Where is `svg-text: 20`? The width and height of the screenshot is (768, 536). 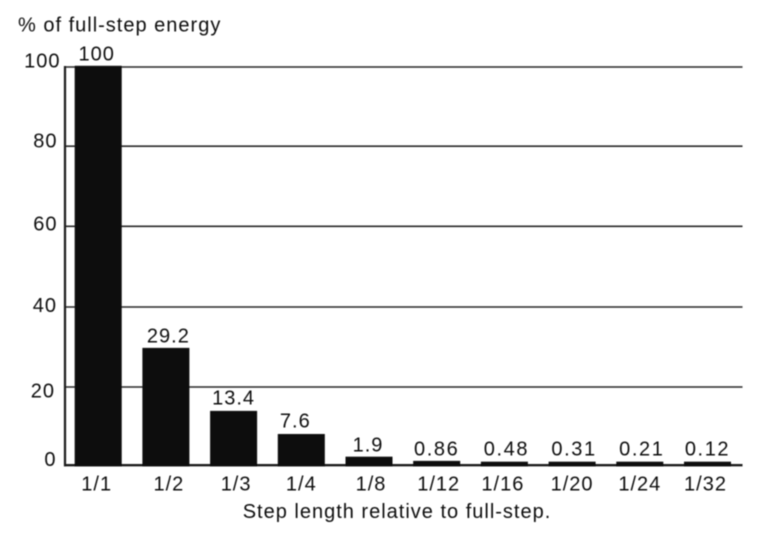
svg-text: 20 is located at coordinates (43, 391).